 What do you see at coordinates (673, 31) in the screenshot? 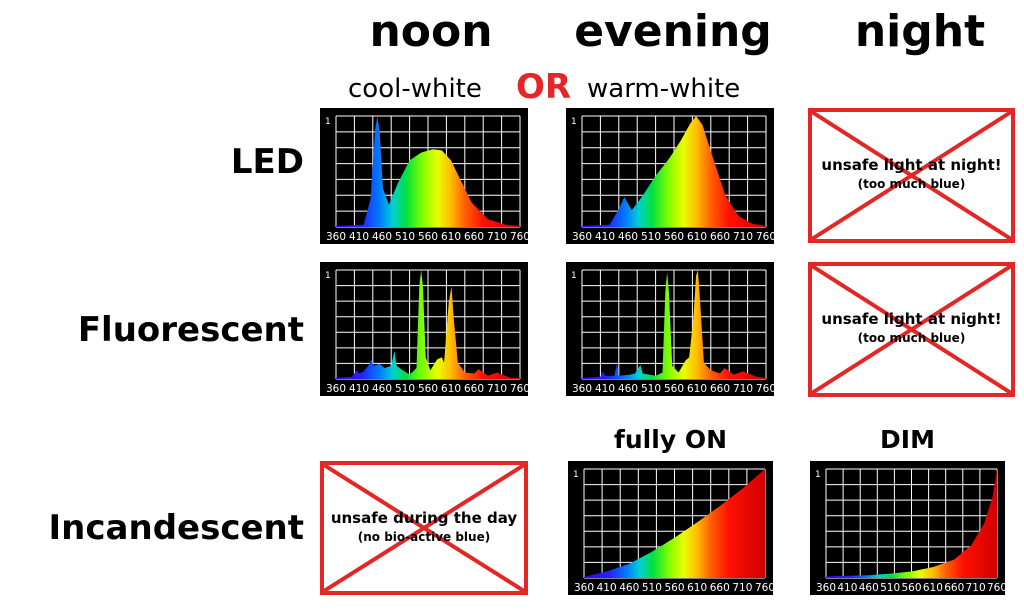
I see `column-header-evening: evening` at bounding box center [673, 31].